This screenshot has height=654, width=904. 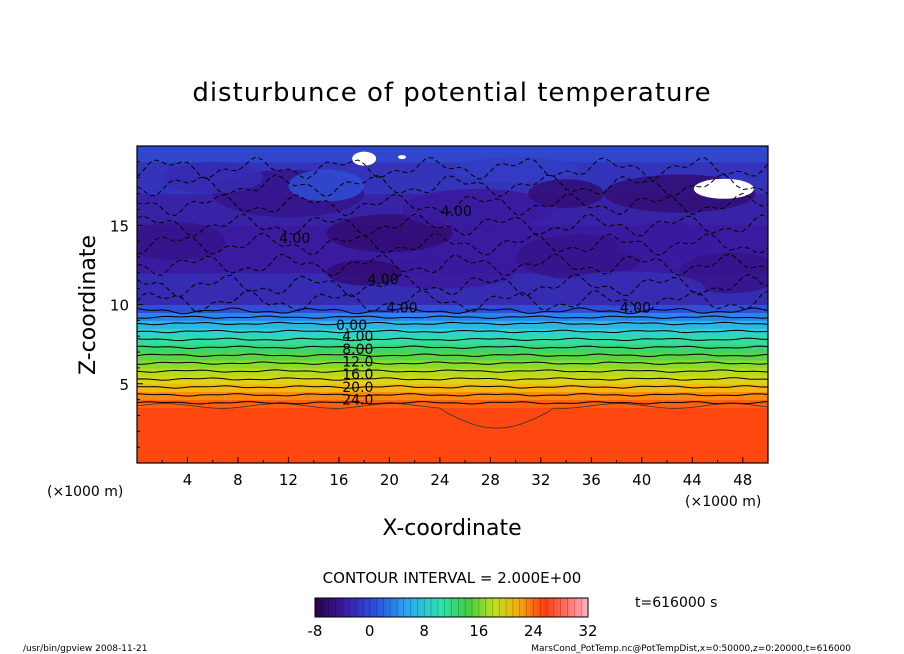 I want to click on colorbar-tick-label: 24, so click(x=533, y=631).